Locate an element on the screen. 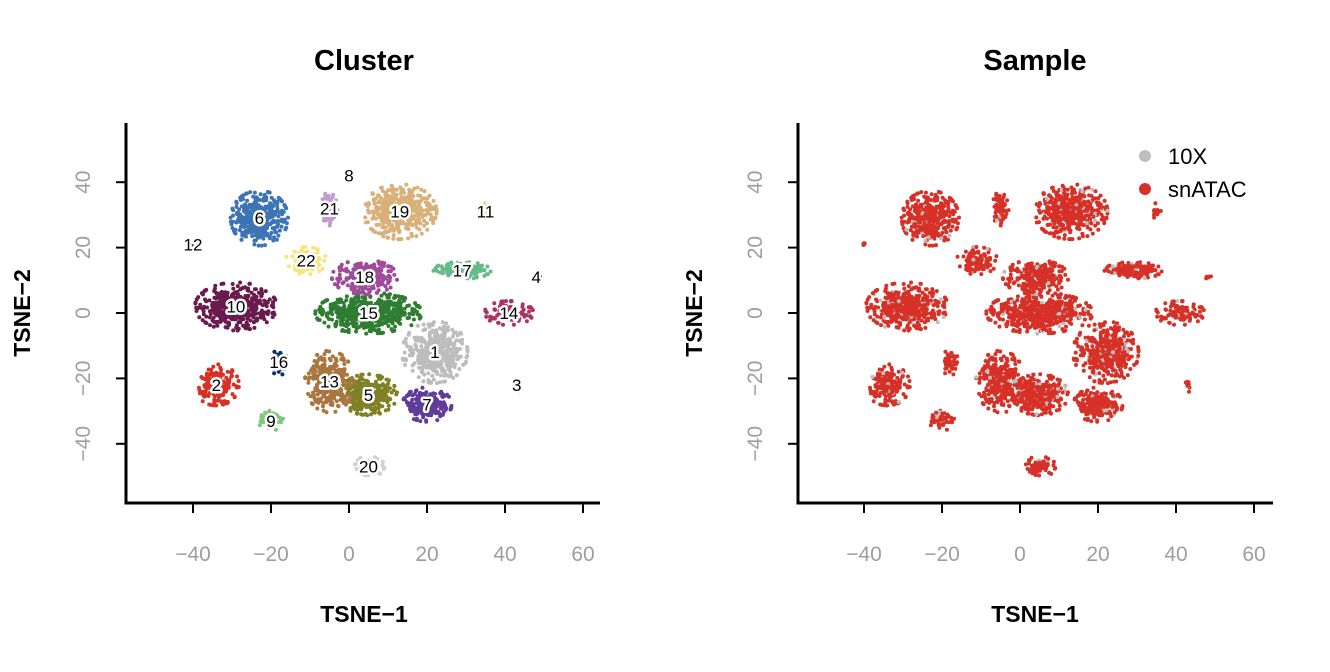 This screenshot has height=672, width=1330. cluster-label: 11 is located at coordinates (486, 212).